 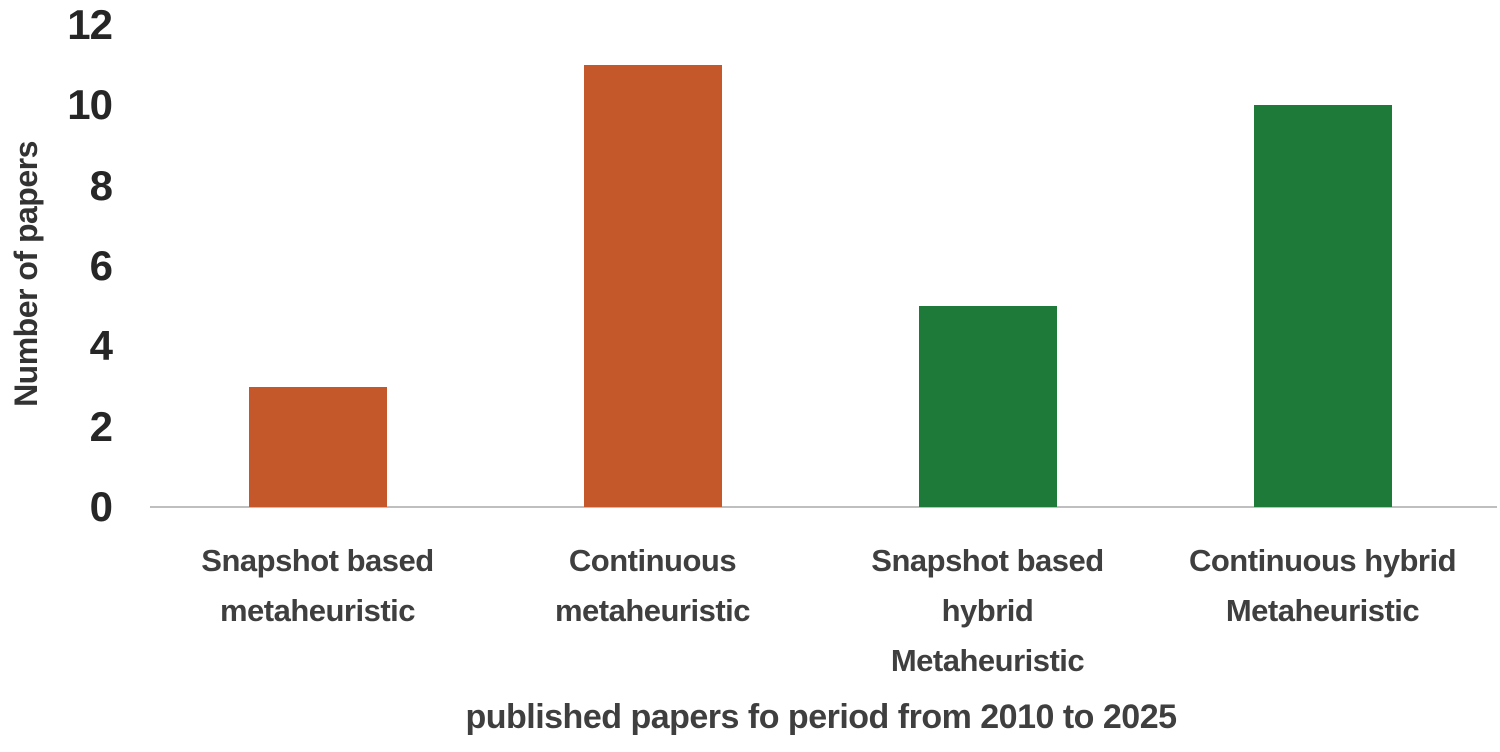 What do you see at coordinates (987, 406) in the screenshot?
I see `bar-snapshot-based-hybrid-metaheuristic` at bounding box center [987, 406].